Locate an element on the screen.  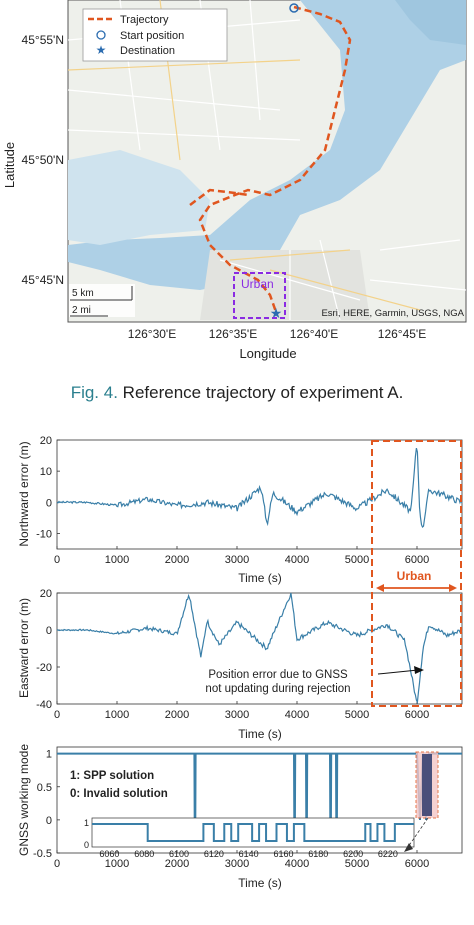
mode-legend-box is located at coordinates (124, 784).